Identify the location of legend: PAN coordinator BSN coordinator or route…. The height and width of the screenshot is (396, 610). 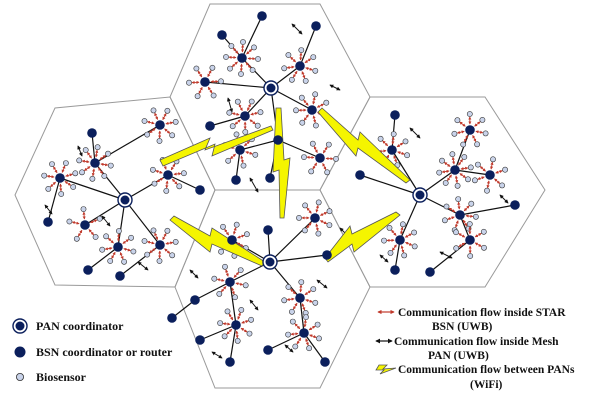
(92, 351).